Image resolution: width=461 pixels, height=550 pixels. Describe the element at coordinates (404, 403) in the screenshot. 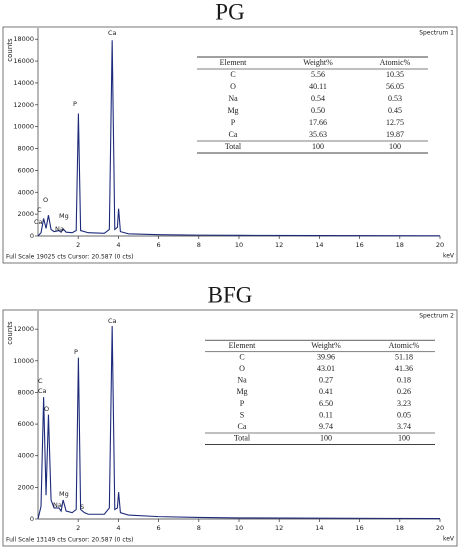

I see `table-cell: 3.23` at that location.